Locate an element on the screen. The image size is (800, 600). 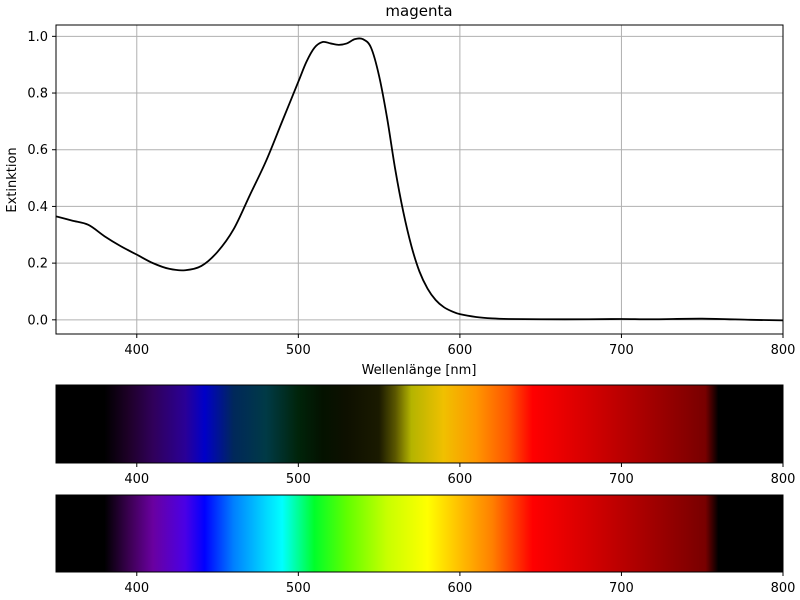
full-spectrum-ticks: 400 500 600 700 800 is located at coordinates (459, 584).